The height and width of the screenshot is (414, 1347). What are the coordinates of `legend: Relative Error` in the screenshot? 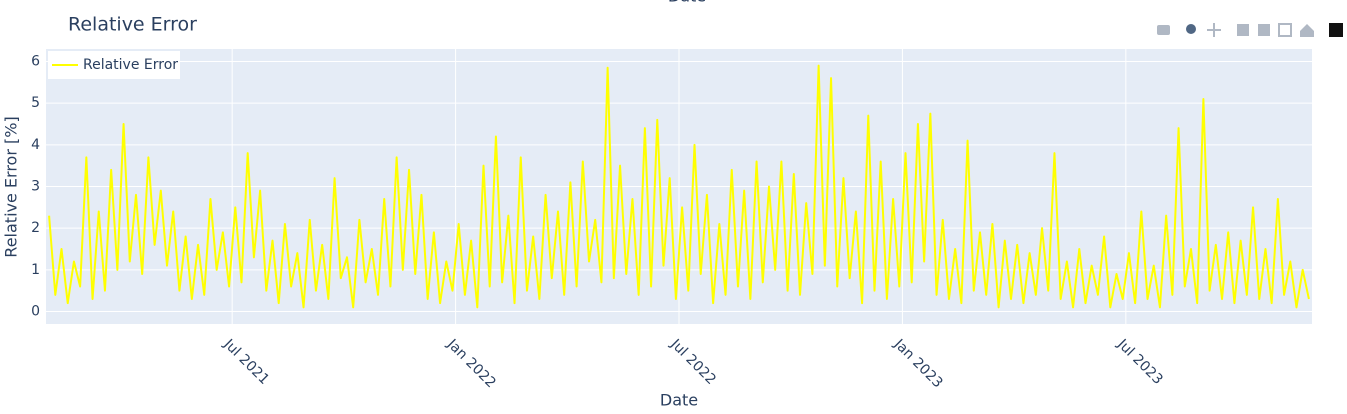 It's located at (114, 65).